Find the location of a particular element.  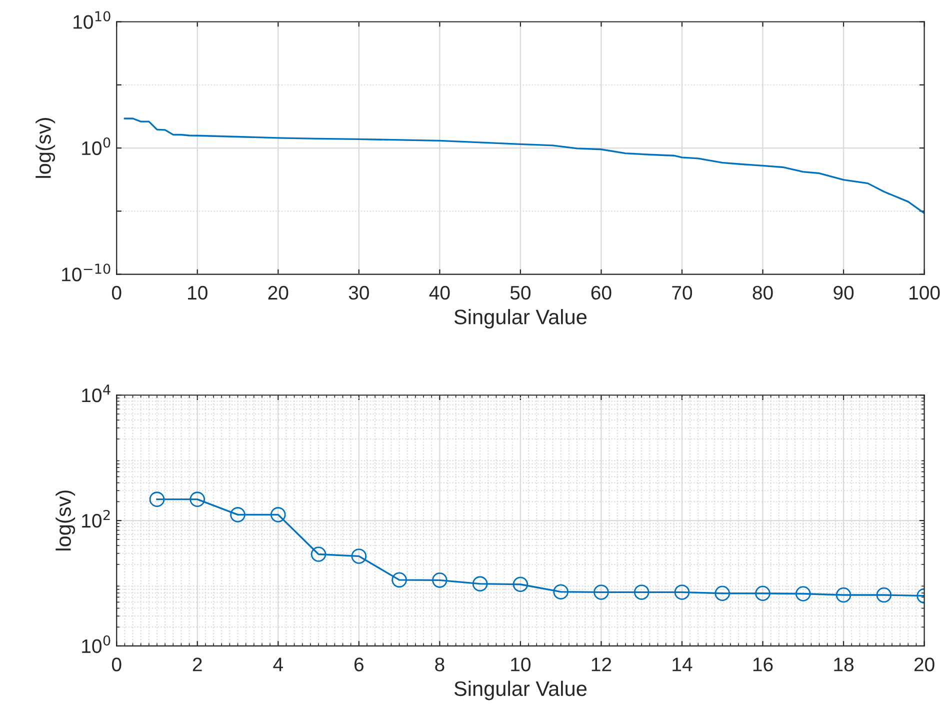

x-tick-label: 14 is located at coordinates (682, 665).